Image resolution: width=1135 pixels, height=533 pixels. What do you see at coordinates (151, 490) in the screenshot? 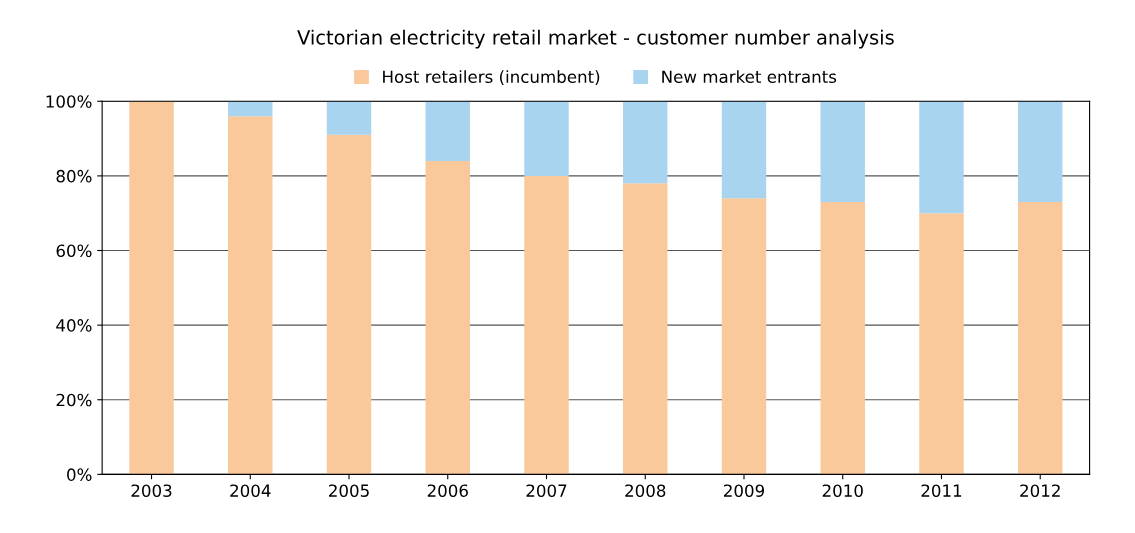
I see `x-tick-label: 2003` at bounding box center [151, 490].